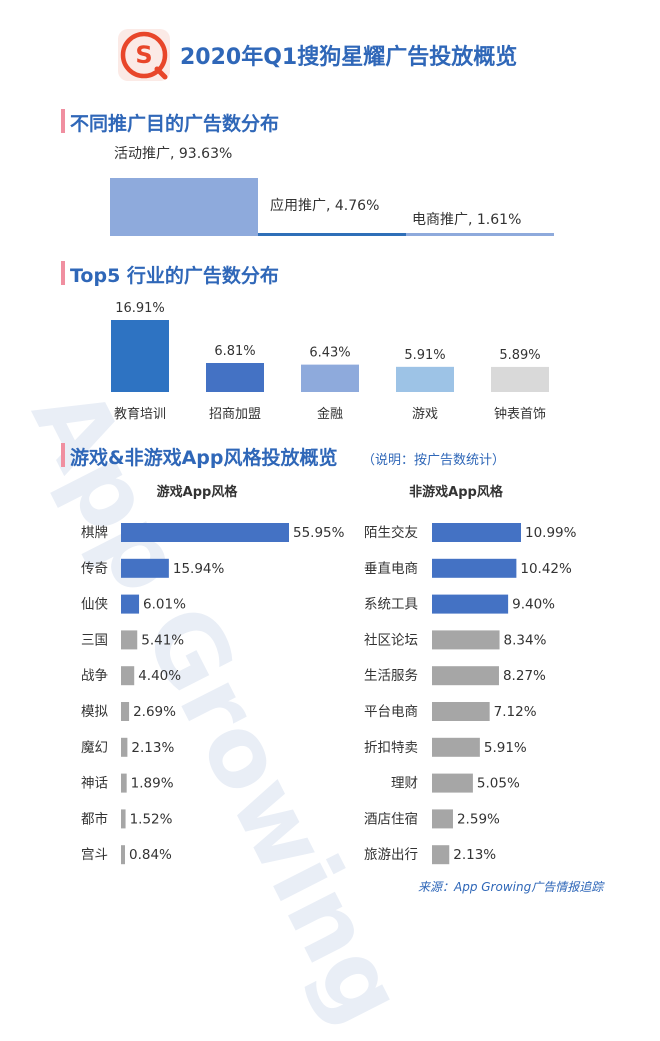 The width and height of the screenshot is (660, 1041). Describe the element at coordinates (505, 748) in the screenshot. I see `row-value: 5.91%` at that location.